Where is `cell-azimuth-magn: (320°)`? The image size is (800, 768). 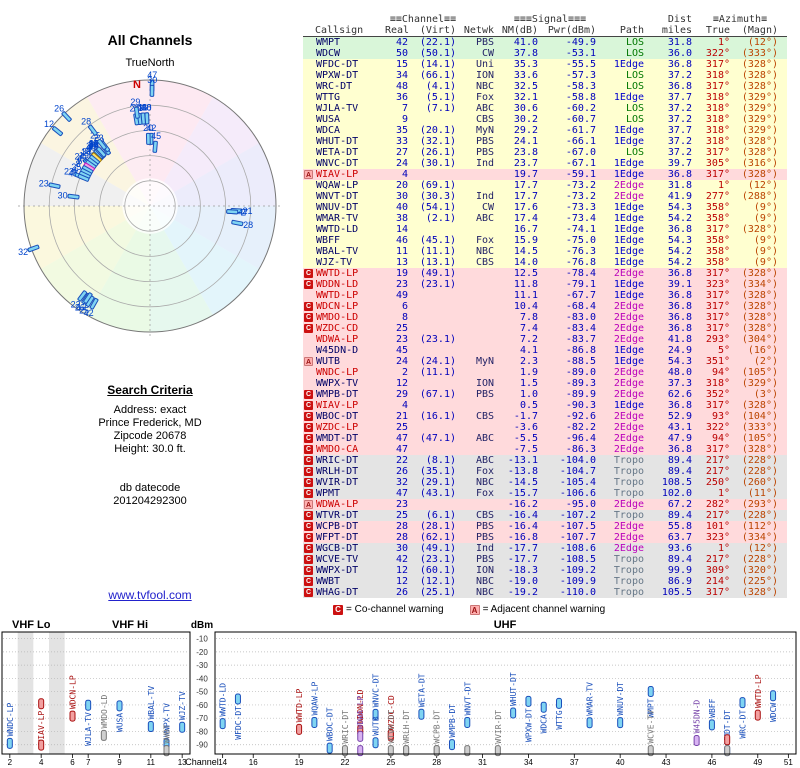
cell-azimuth-magn: (320°) is located at coordinates (759, 570).